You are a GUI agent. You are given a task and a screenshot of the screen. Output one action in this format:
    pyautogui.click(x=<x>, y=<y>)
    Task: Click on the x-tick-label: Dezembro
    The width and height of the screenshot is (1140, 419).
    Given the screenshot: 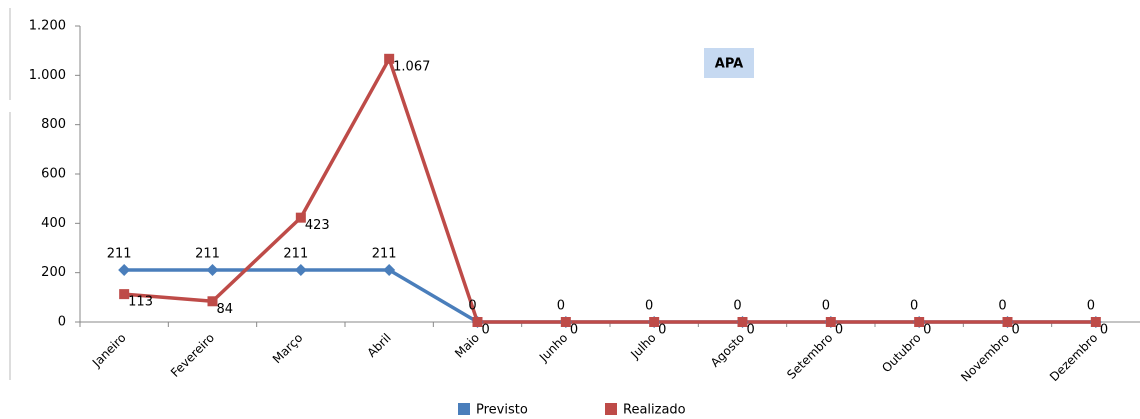 What is the action you would take?
    pyautogui.click(x=1073, y=357)
    